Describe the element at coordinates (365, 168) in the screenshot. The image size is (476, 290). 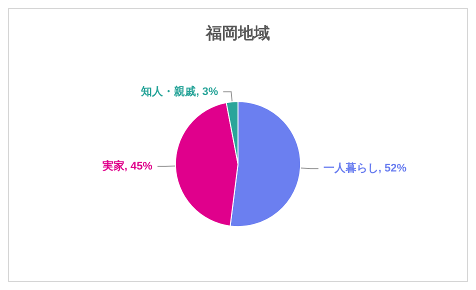
I see `slice-label: 一人暮らし, 52%` at that location.